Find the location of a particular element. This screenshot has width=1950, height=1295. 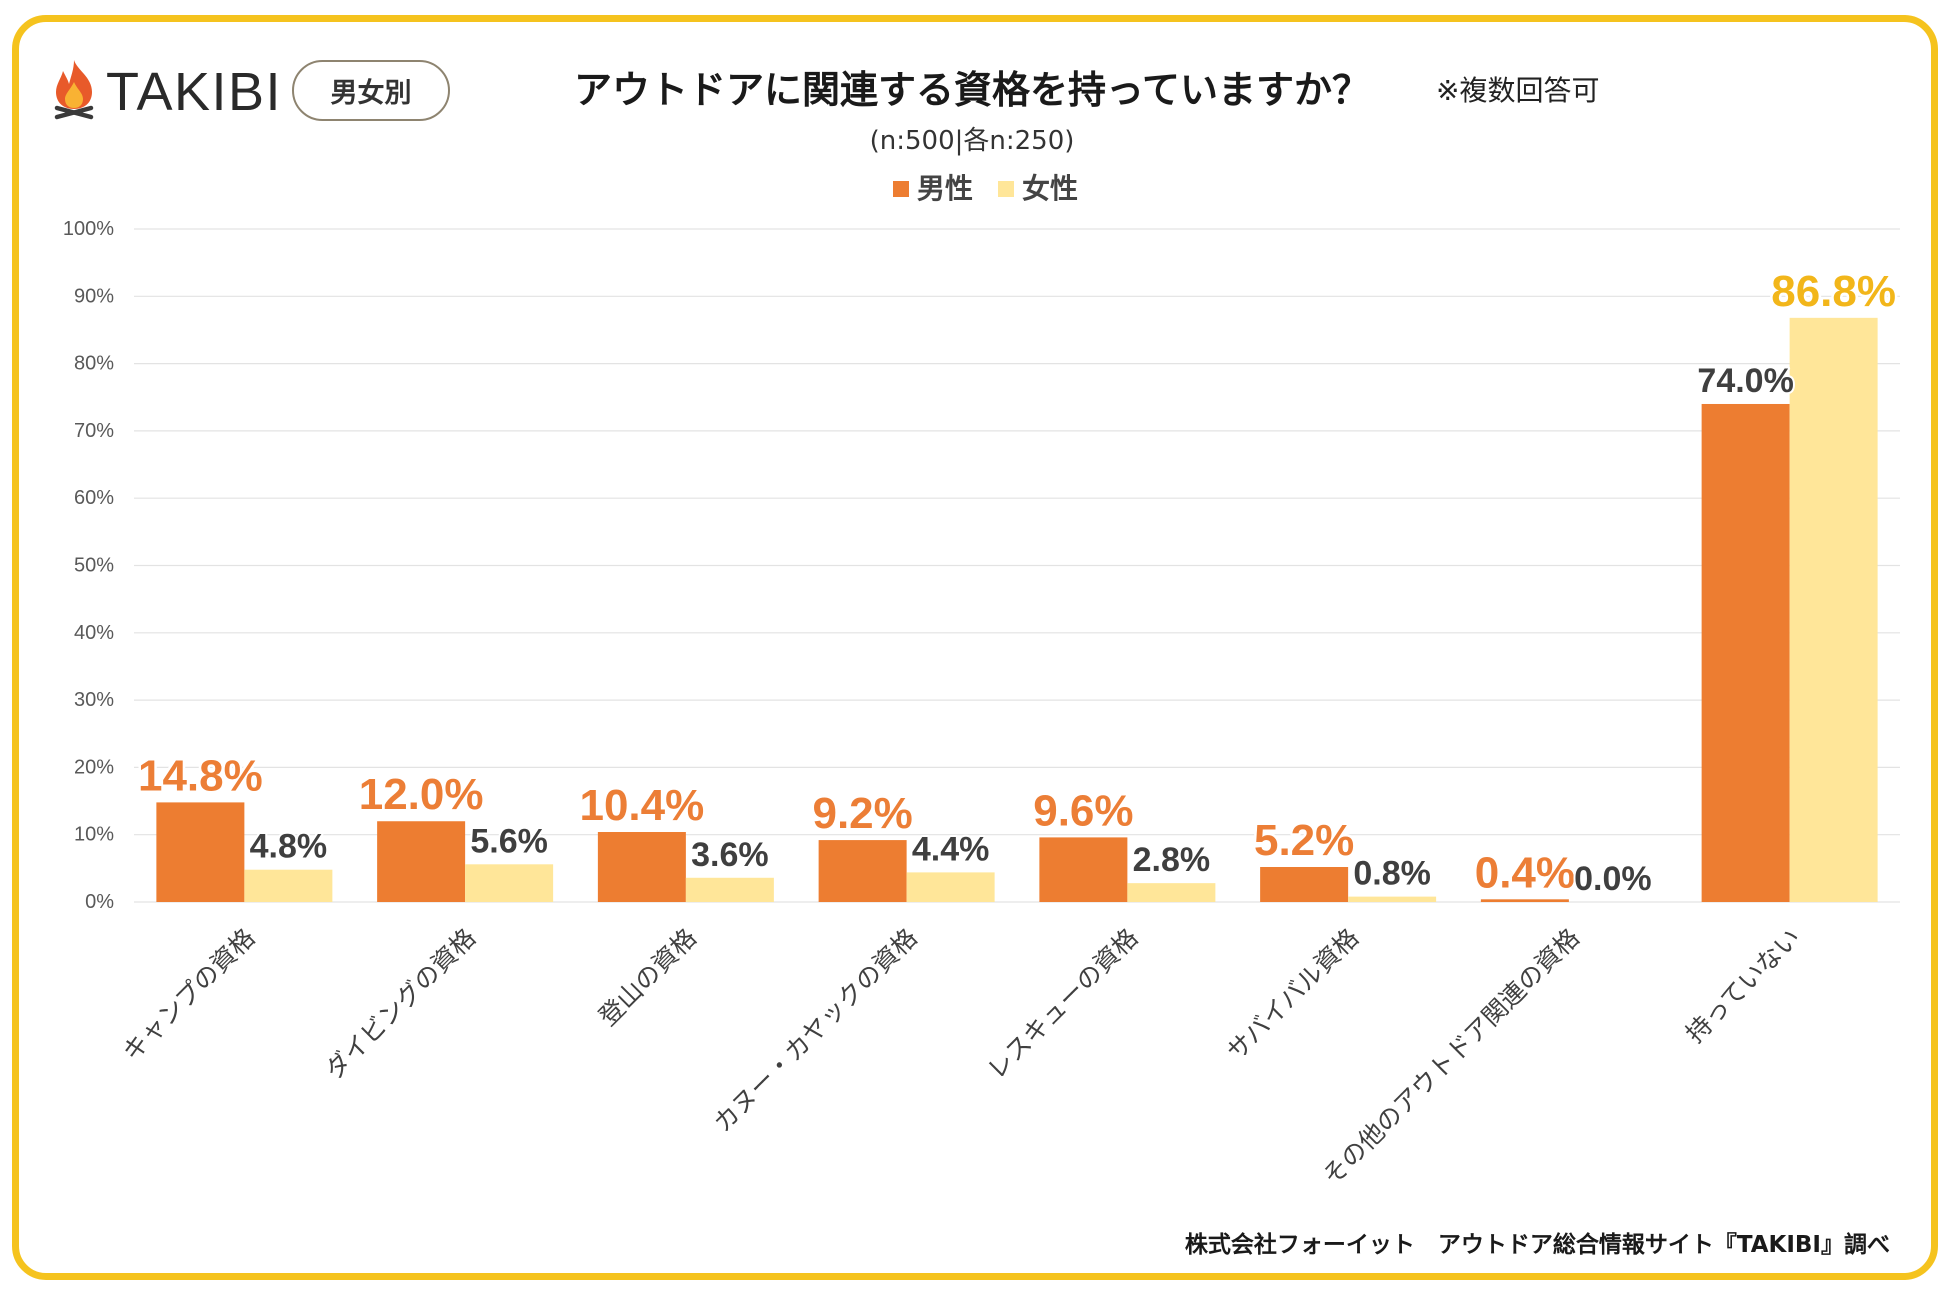

category-label: 登山の資格 is located at coordinates (647, 977).